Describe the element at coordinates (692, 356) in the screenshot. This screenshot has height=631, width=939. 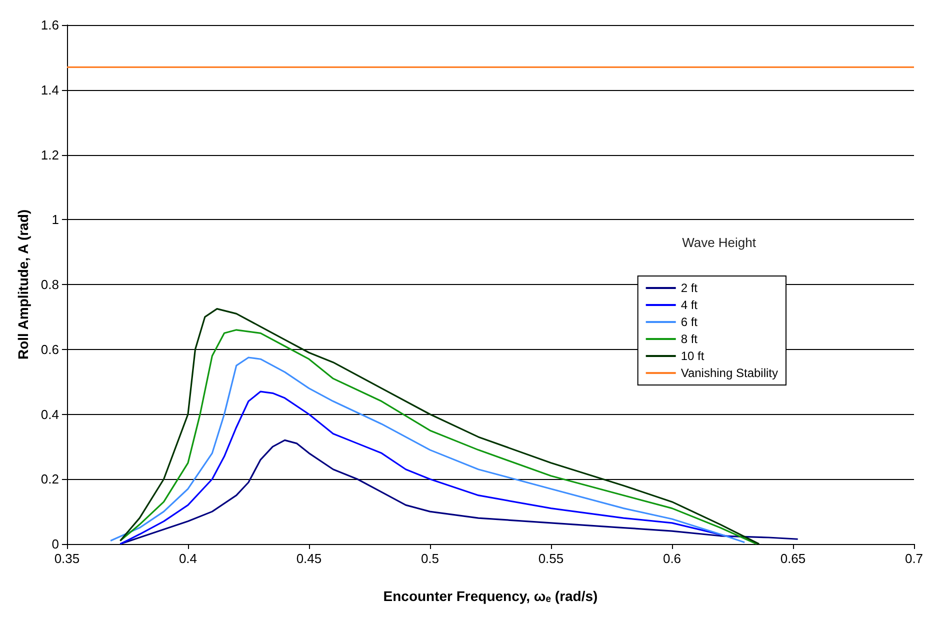
I see `legend-label: 10 ft` at that location.